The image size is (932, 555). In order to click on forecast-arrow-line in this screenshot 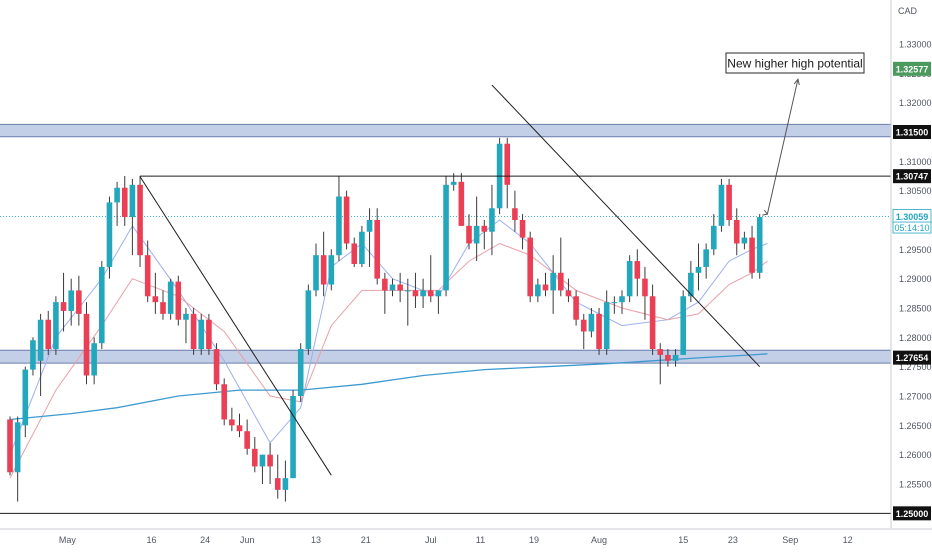, I will do `click(782, 147)`.